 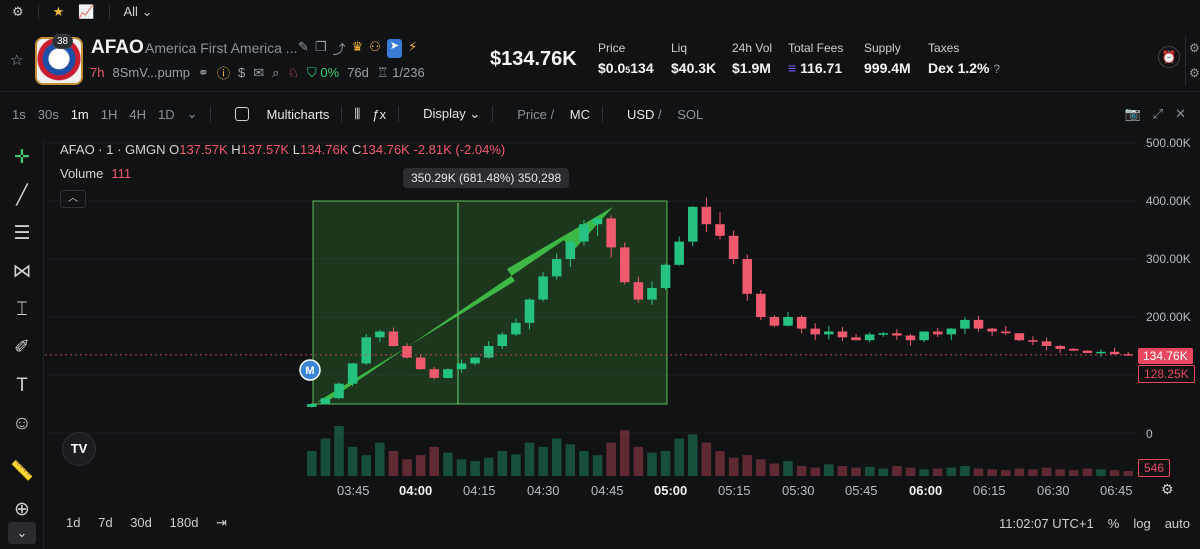 What do you see at coordinates (276, 114) in the screenshot?
I see `multicharts-toggle: Multicharts` at bounding box center [276, 114].